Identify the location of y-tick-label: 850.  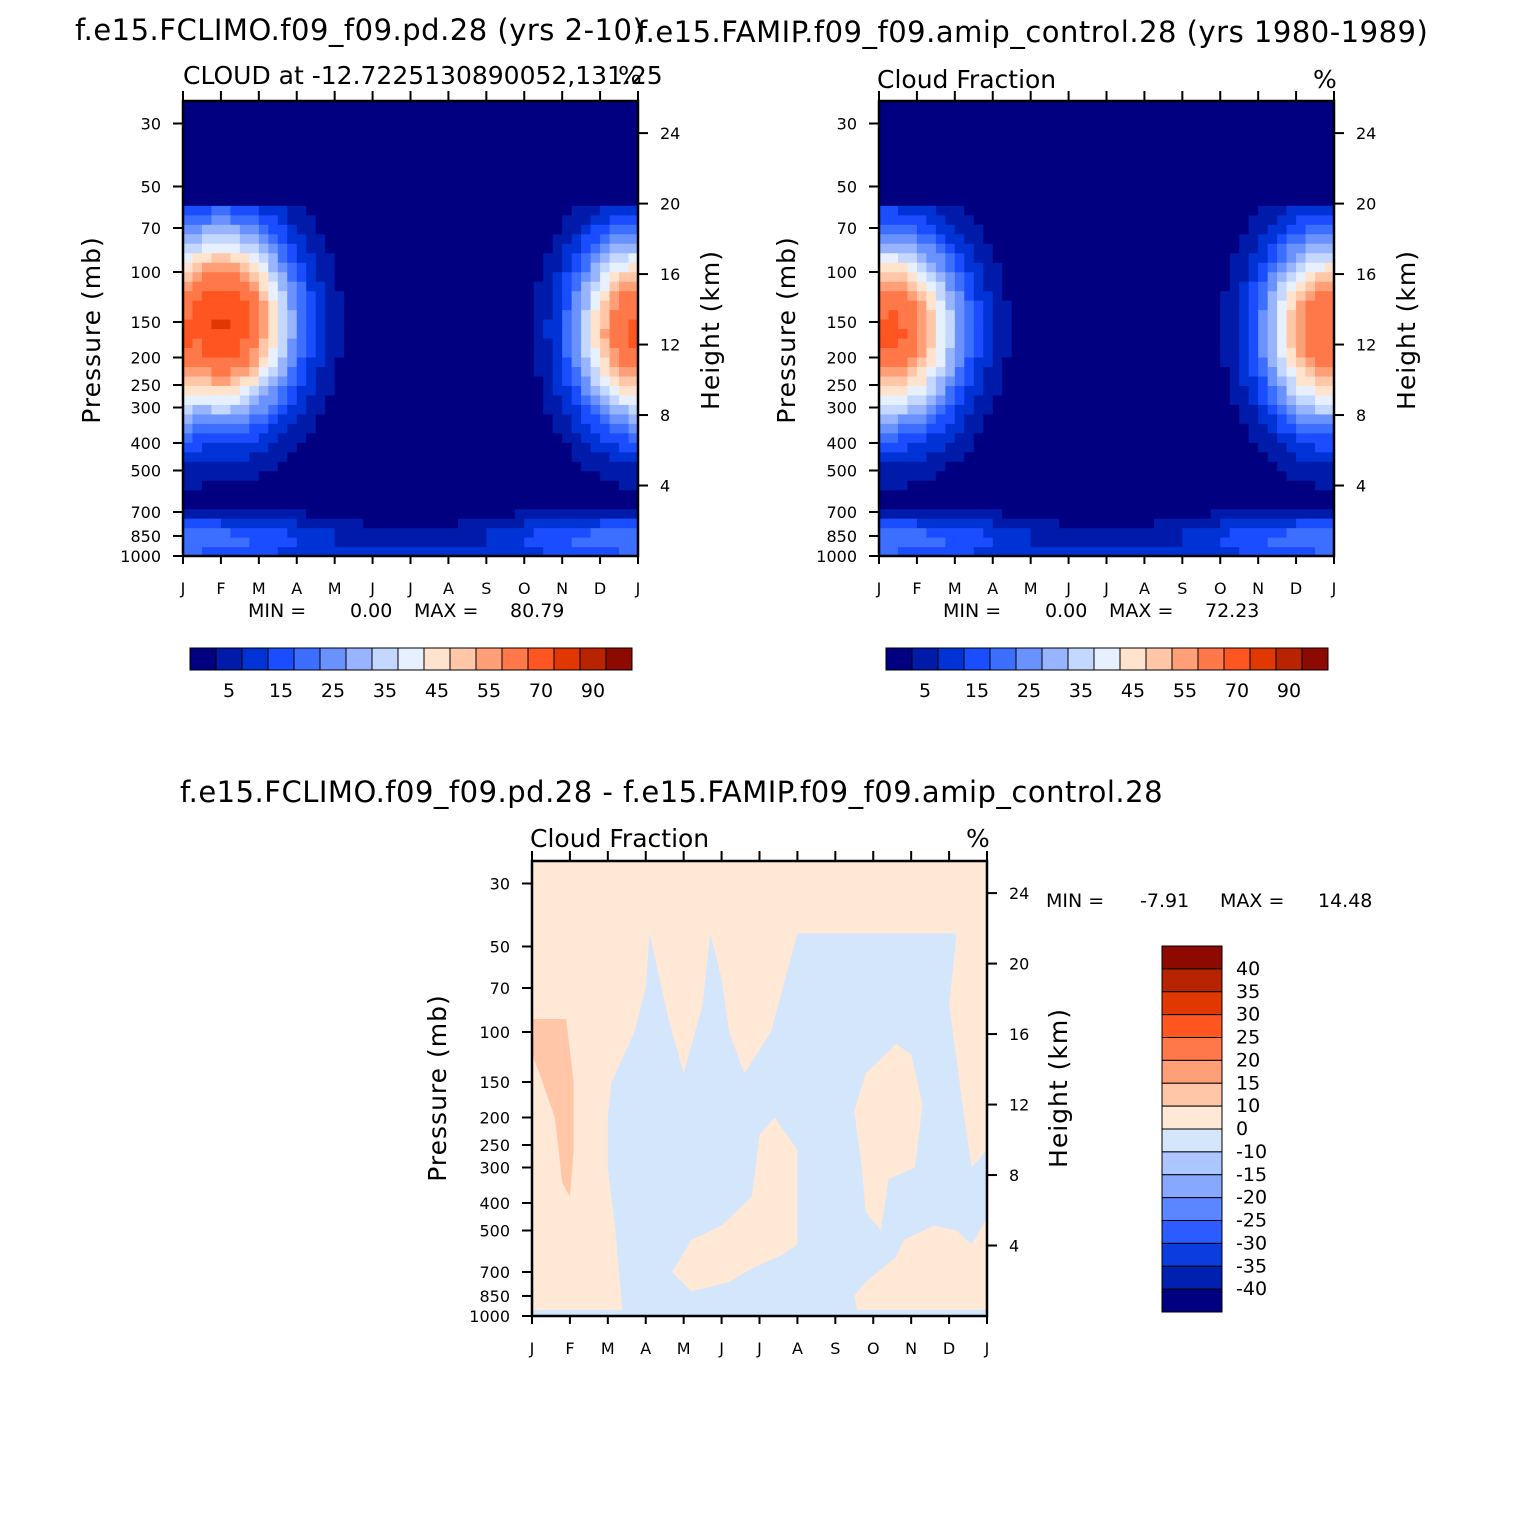
(841, 536).